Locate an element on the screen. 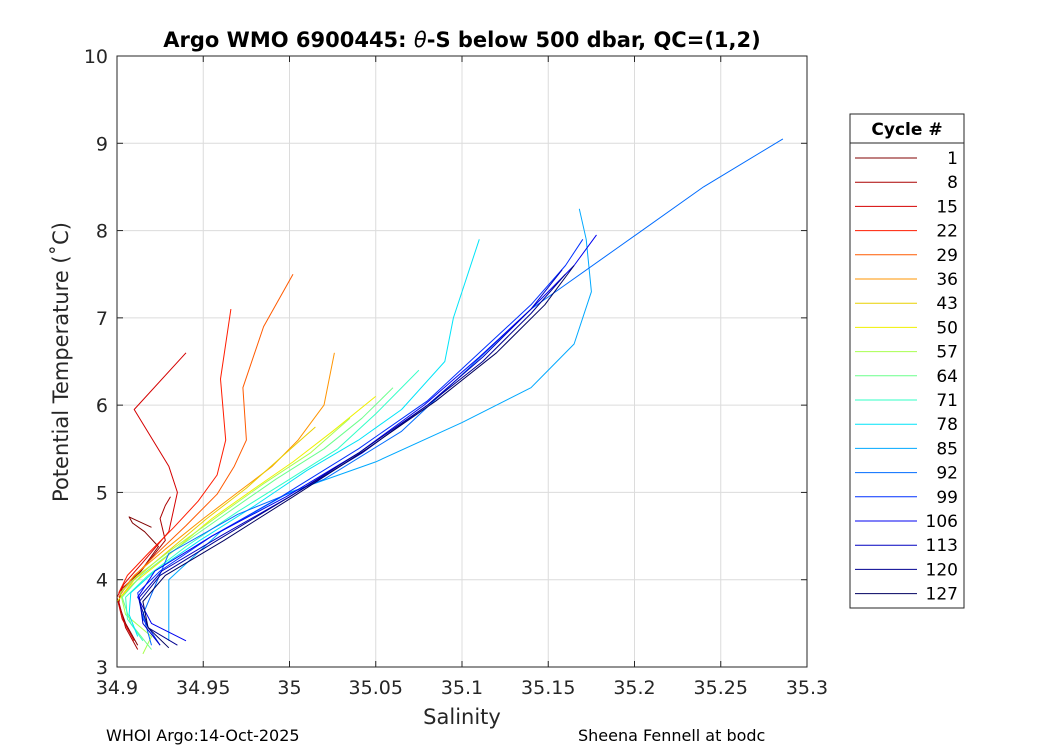 This screenshot has height=750, width=1050. y-tick-label: 5 is located at coordinates (102, 493).